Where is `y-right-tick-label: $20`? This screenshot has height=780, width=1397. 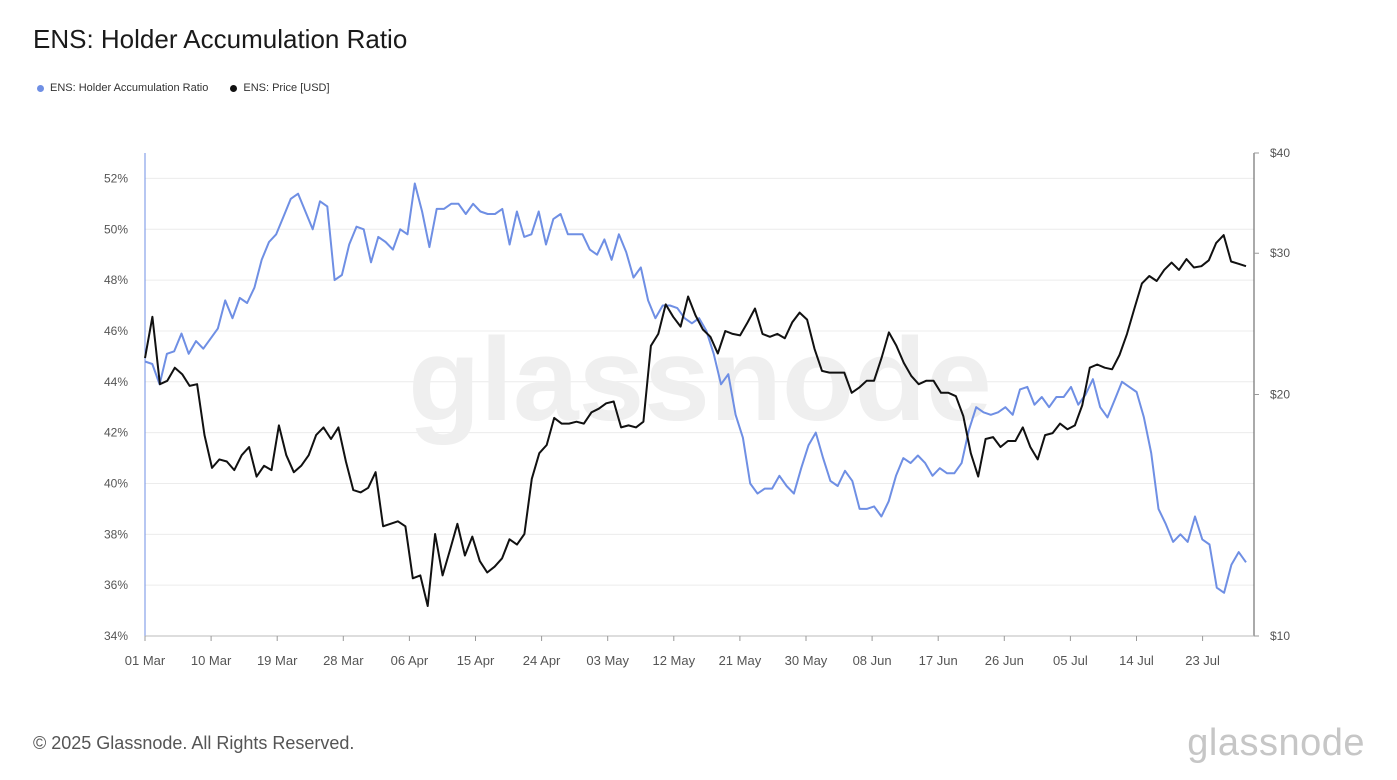
y-right-tick-label: $20 is located at coordinates (1280, 395).